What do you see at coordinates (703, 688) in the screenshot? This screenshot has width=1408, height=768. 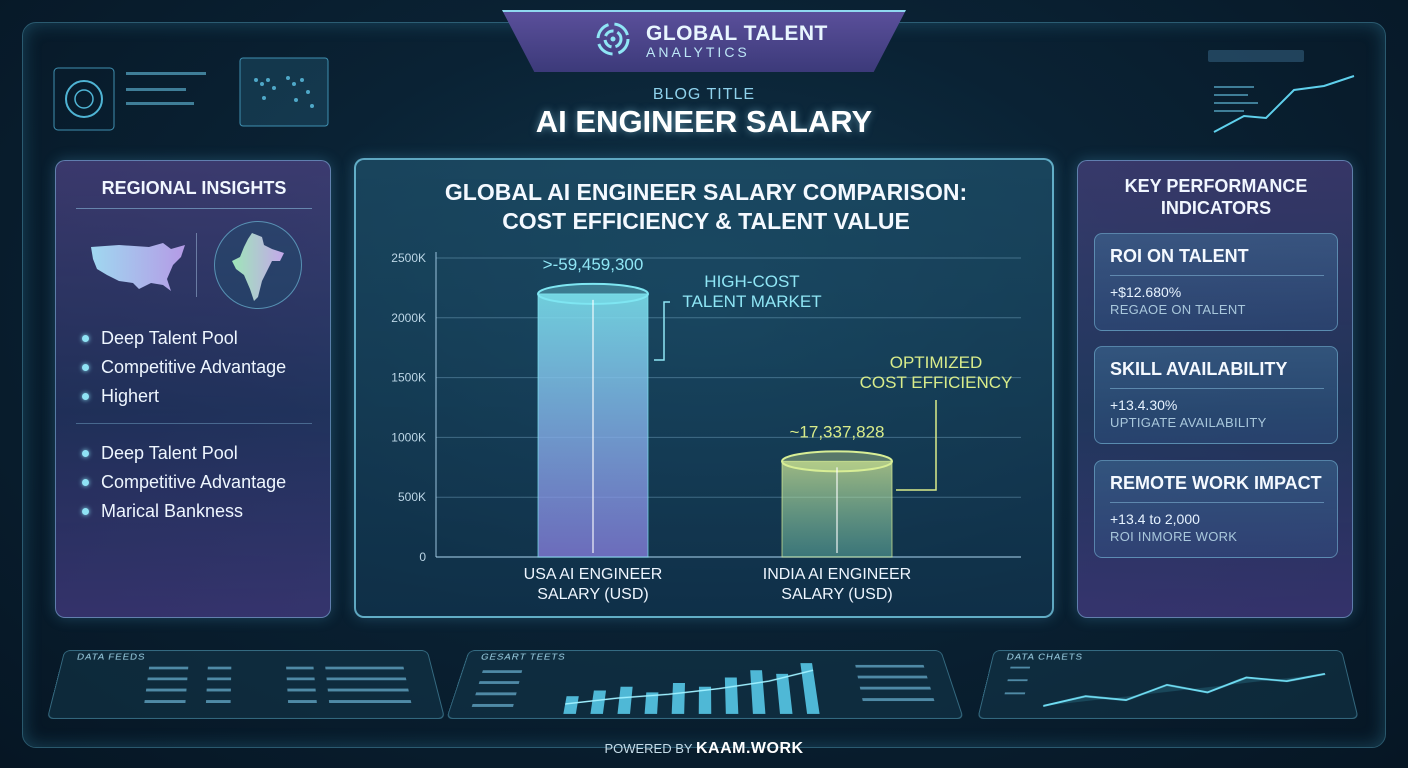 I see `bar-trend-decoration` at bounding box center [703, 688].